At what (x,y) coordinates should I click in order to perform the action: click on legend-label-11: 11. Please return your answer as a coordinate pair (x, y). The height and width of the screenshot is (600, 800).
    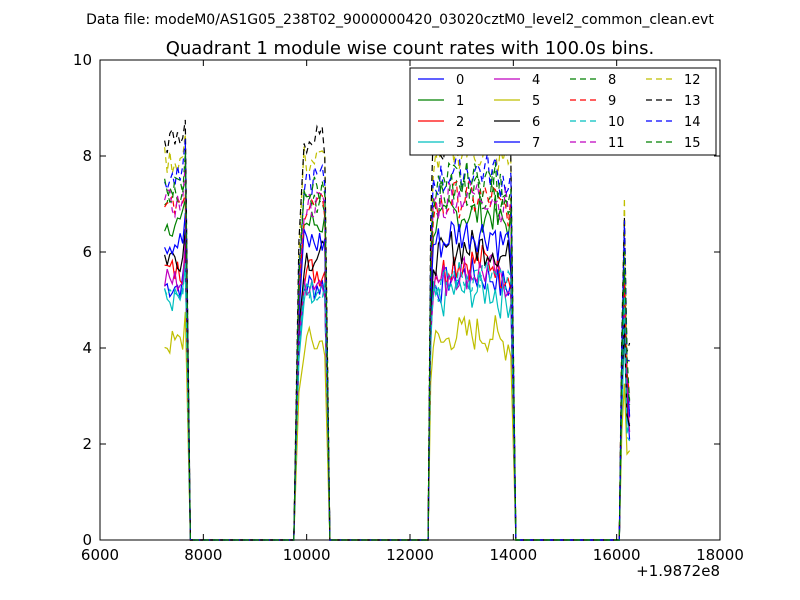
    Looking at the image, I should click on (616, 143).